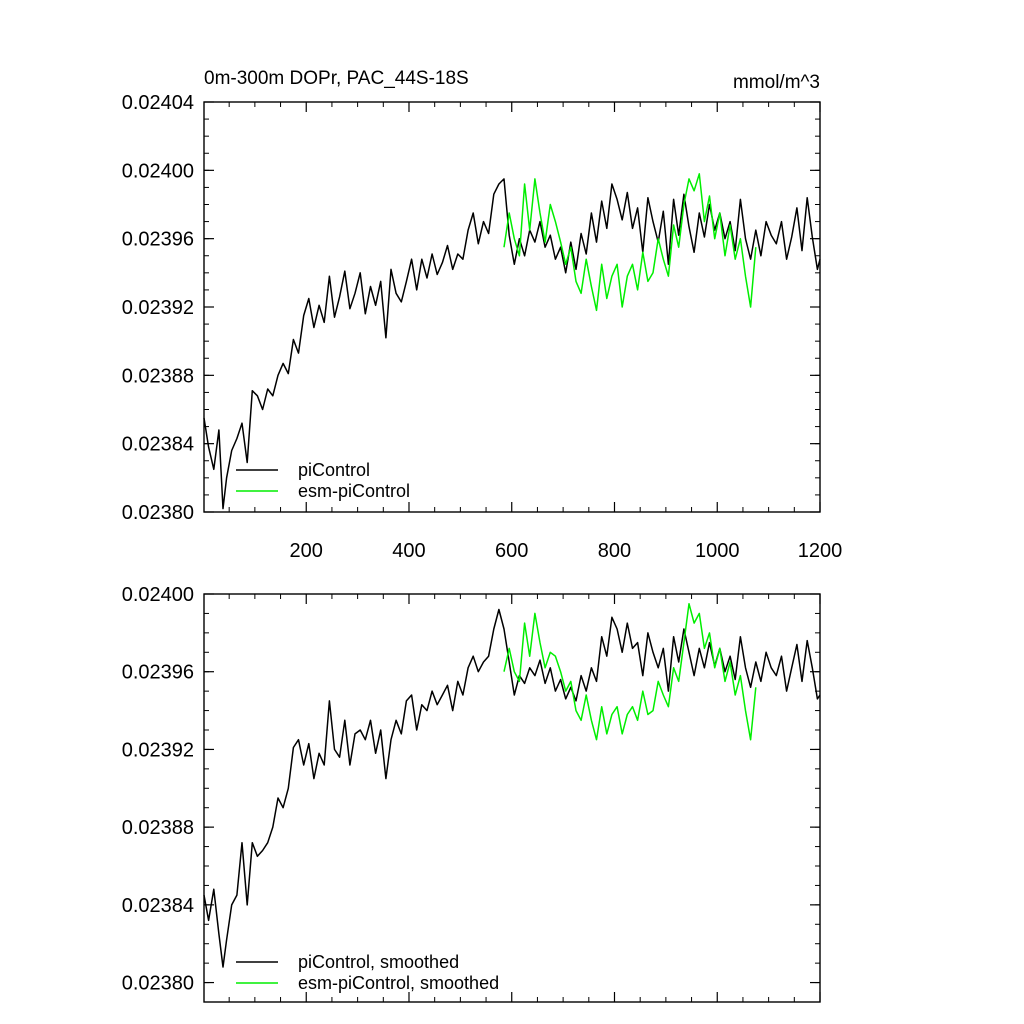  I want to click on x-tick-label: 800, so click(614, 551).